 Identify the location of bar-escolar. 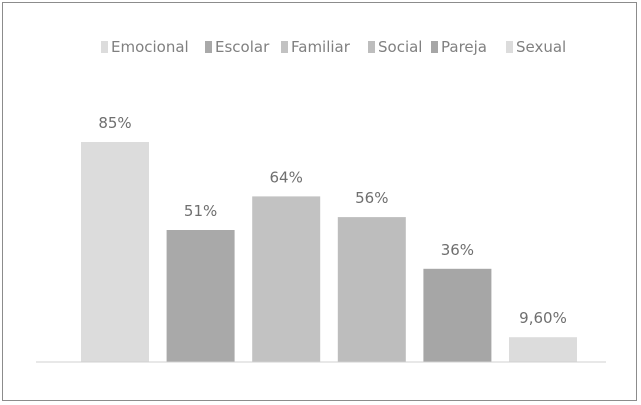
(200, 296).